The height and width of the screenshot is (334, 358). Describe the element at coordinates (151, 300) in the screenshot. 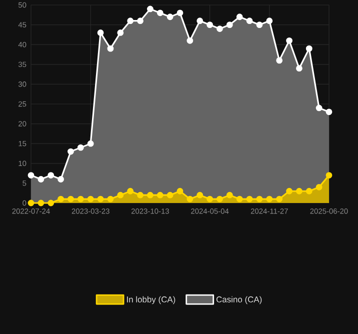

I see `legend-label: In lobby (CA)` at that location.